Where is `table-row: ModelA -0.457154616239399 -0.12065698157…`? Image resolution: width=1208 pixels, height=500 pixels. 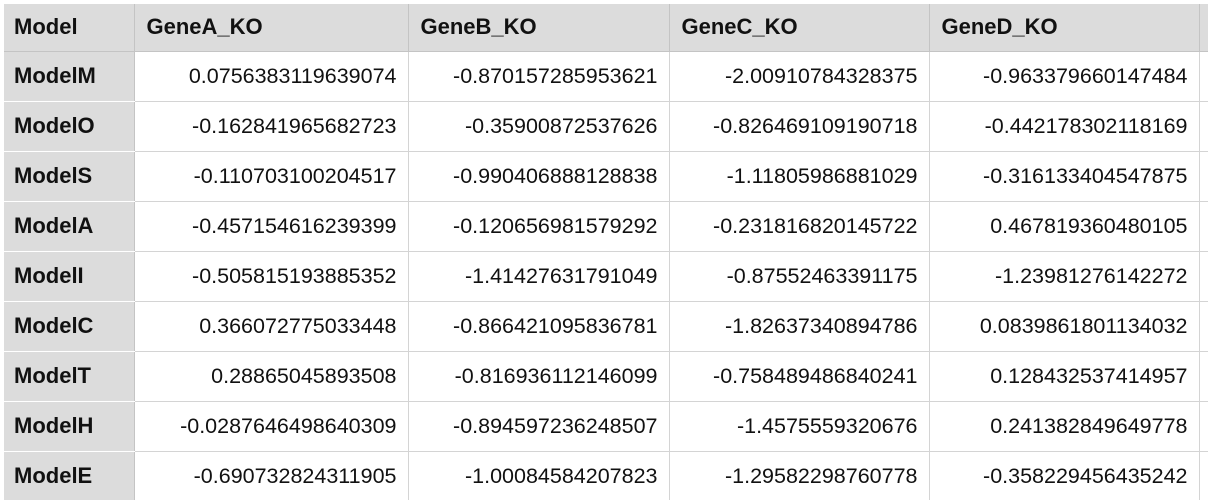 table-row: ModelA -0.457154616239399 -0.12065698157… is located at coordinates (606, 226).